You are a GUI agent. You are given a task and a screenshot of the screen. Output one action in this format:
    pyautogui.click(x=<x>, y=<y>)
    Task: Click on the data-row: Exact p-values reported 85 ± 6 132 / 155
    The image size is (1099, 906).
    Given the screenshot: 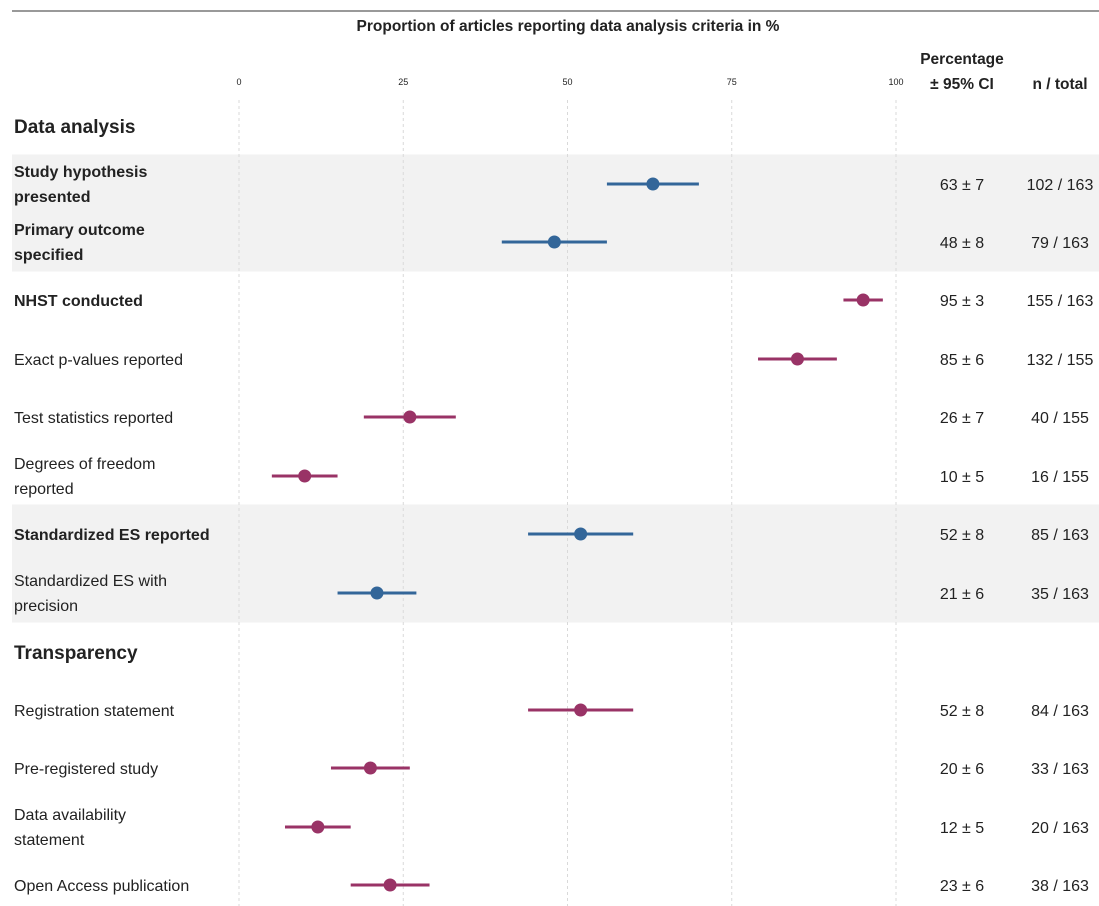 What is the action you would take?
    pyautogui.click(x=553, y=360)
    